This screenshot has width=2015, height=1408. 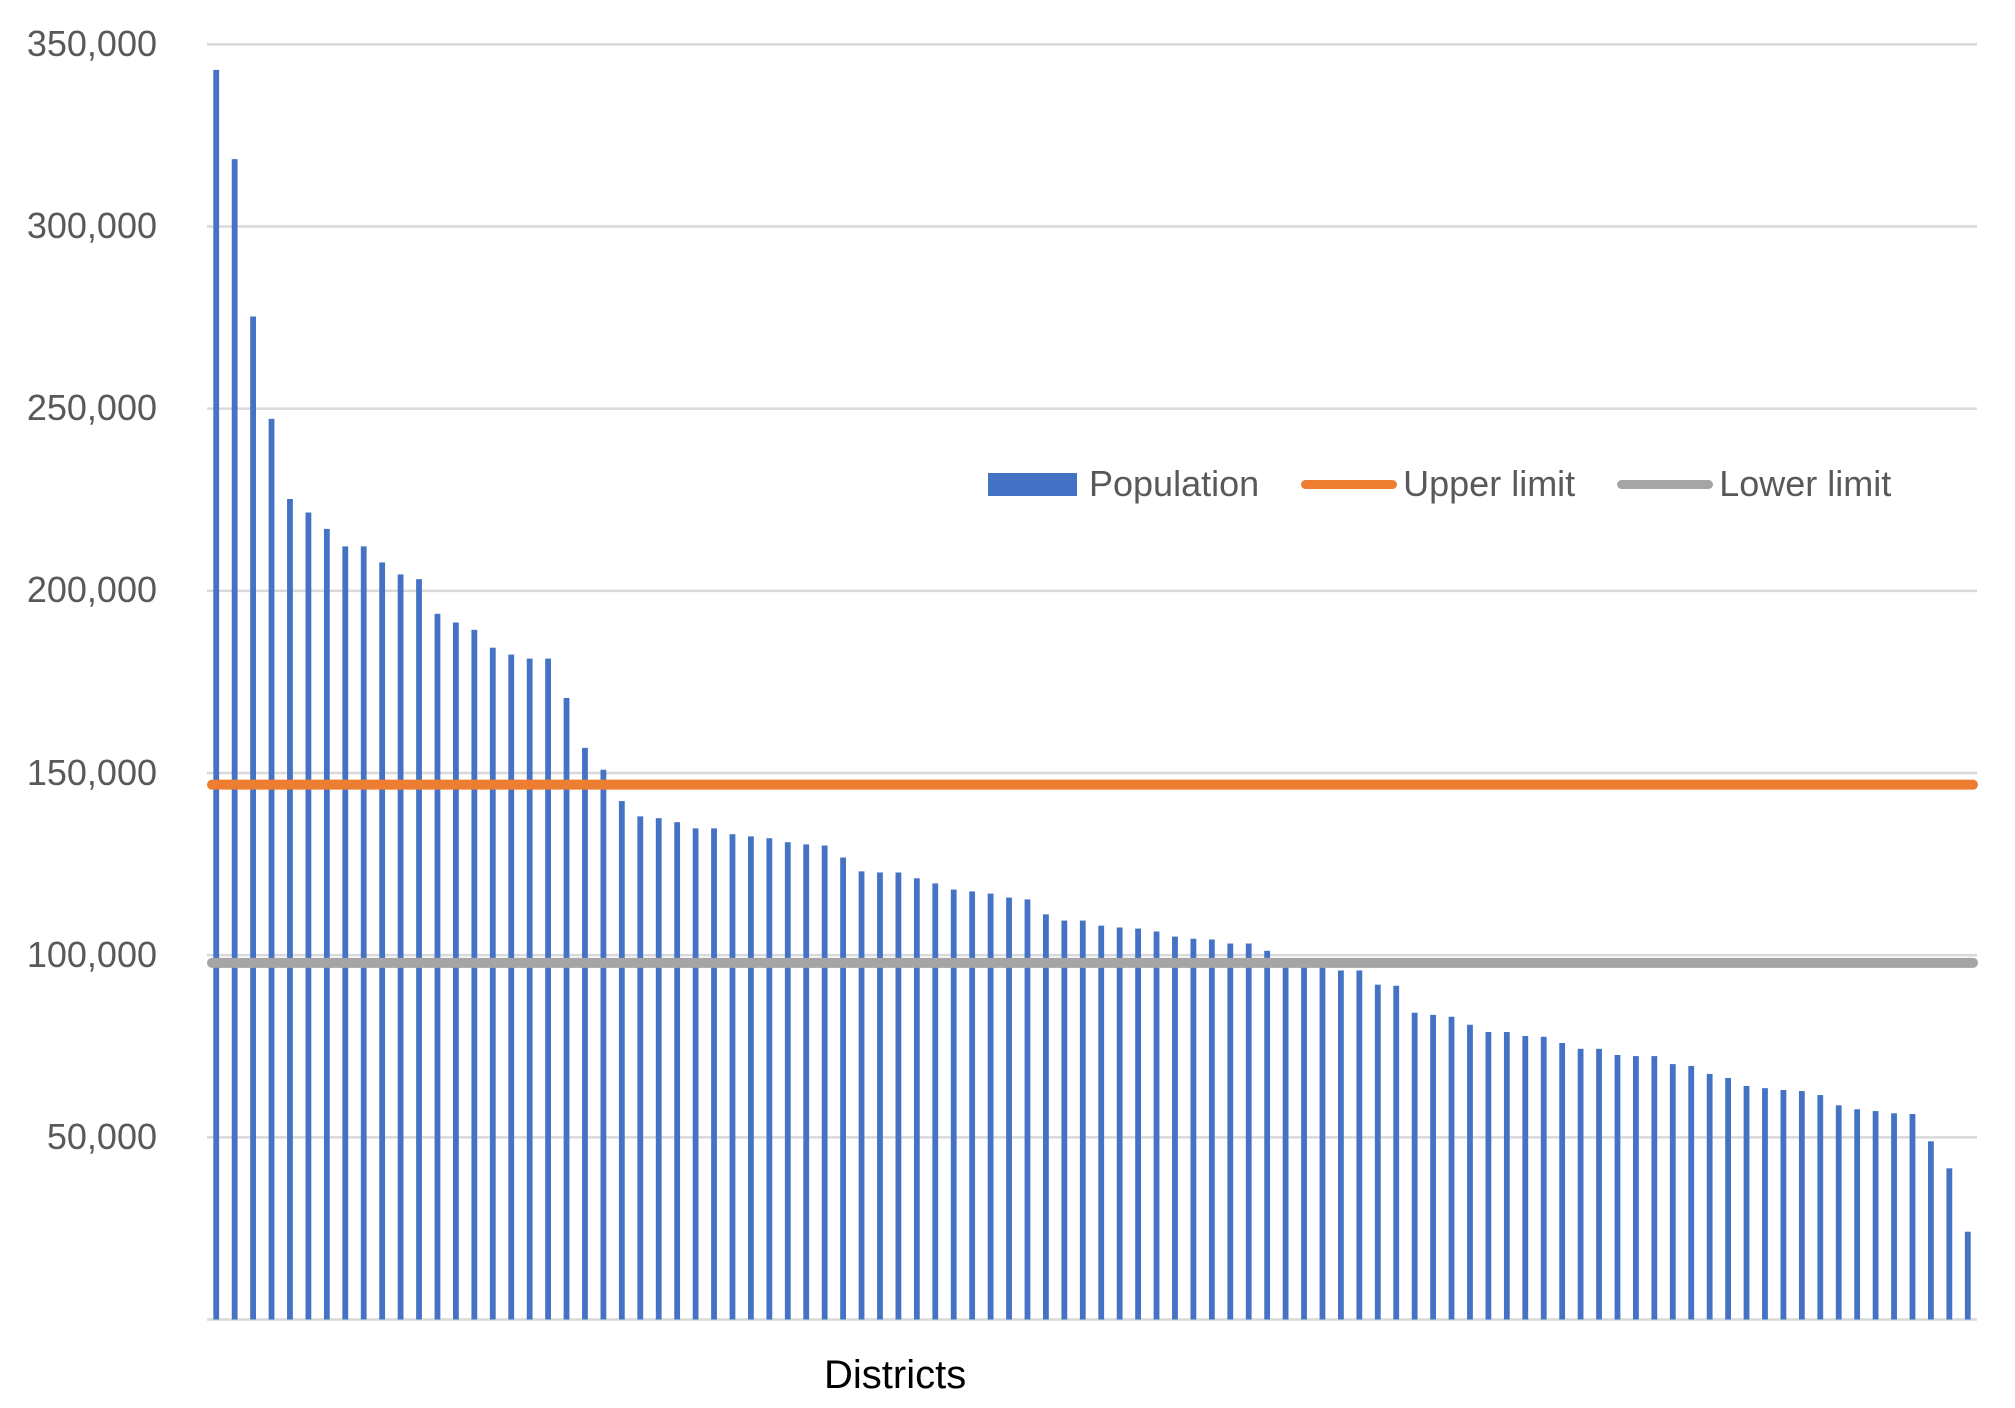 What do you see at coordinates (895, 1375) in the screenshot?
I see `x-axis-title: Districts` at bounding box center [895, 1375].